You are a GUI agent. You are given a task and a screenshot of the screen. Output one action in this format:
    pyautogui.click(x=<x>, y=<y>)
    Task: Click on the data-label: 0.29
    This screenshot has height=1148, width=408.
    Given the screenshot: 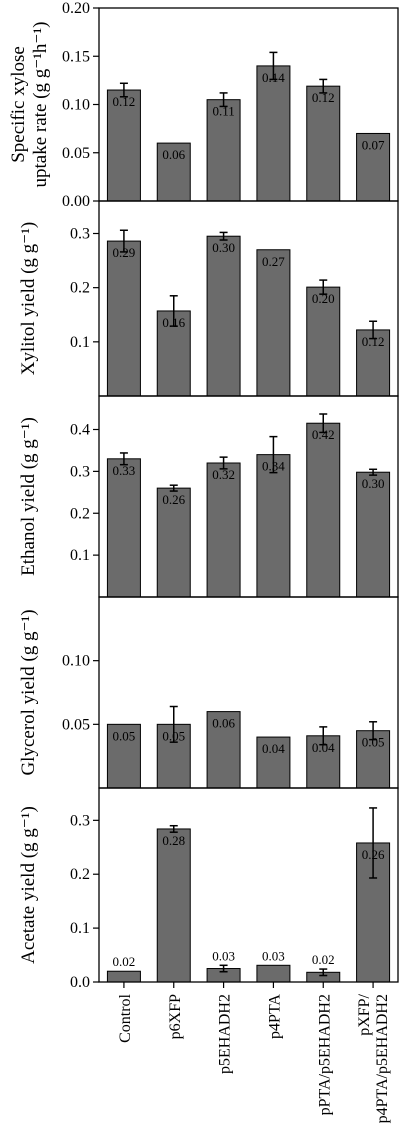 What is the action you would take?
    pyautogui.click(x=124, y=252)
    